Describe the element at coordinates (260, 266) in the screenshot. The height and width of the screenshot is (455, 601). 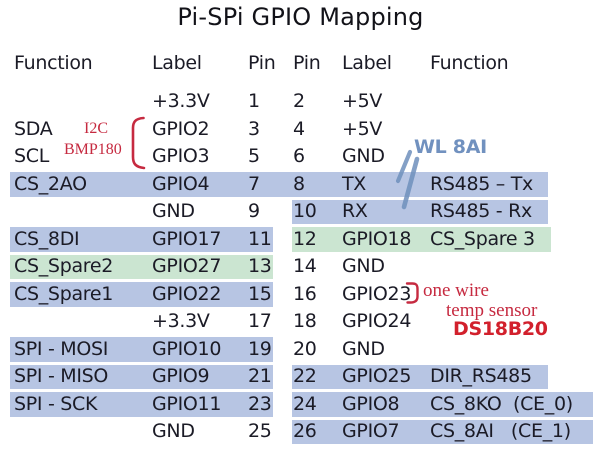
I see `pin-left-cell: 13` at that location.